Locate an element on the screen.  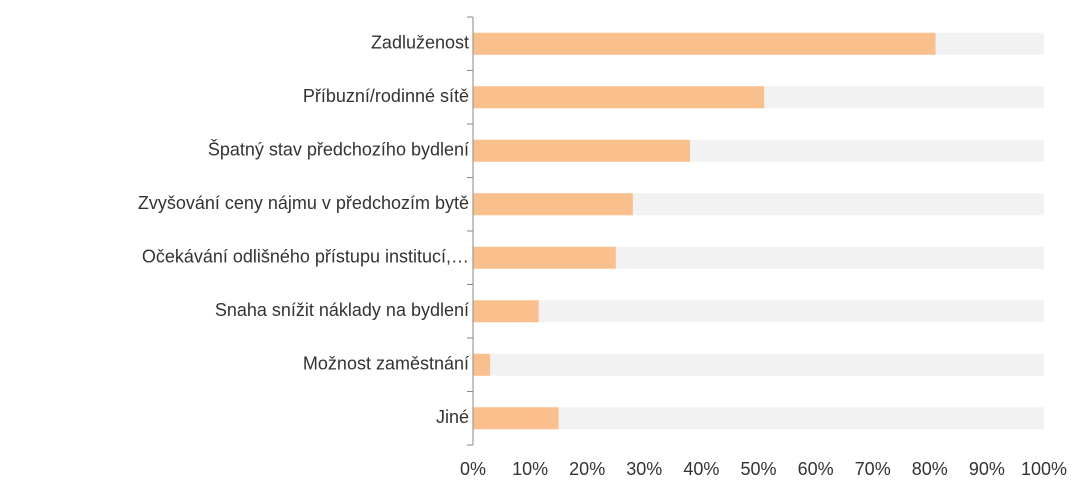
x-tick-label: 30% is located at coordinates (644, 469).